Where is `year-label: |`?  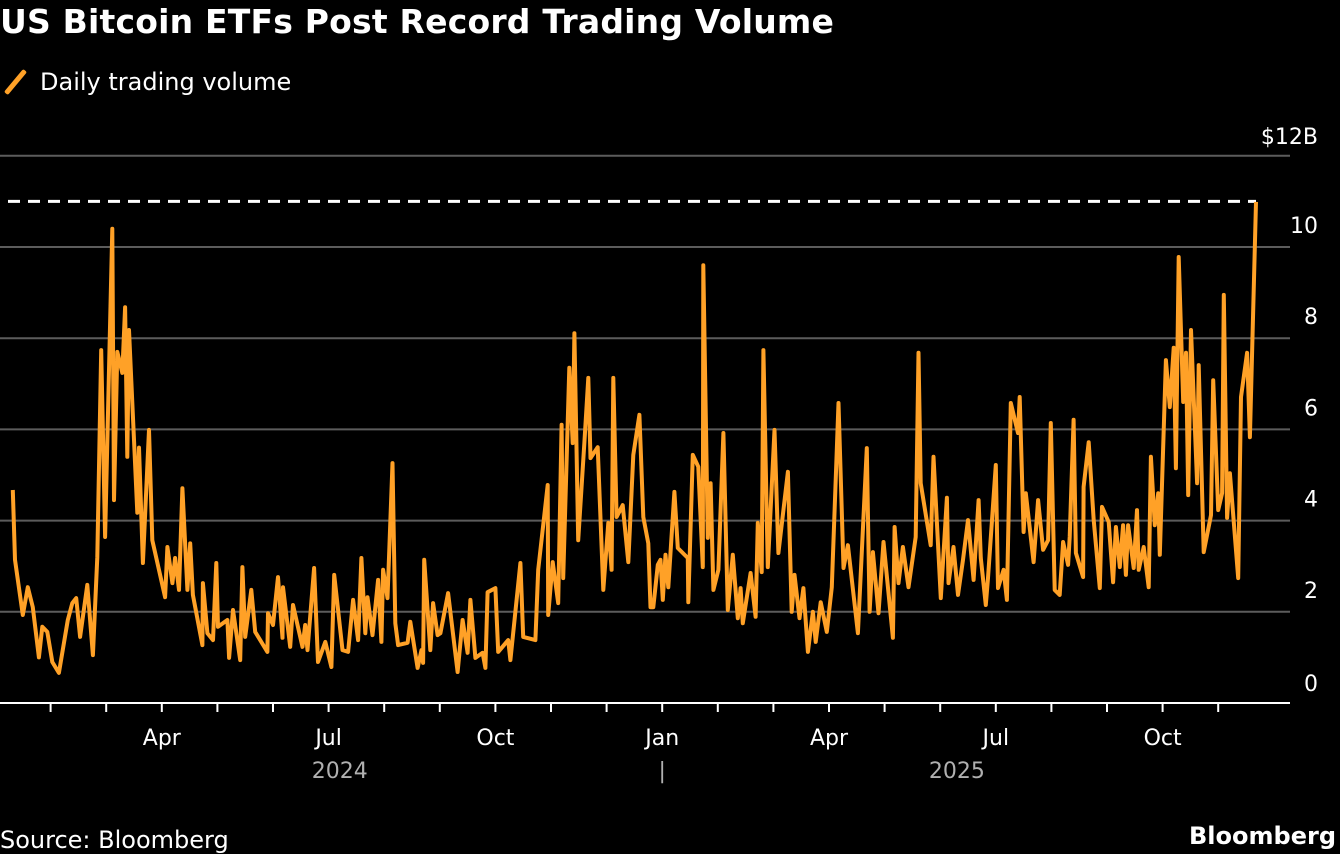 year-label: | is located at coordinates (661, 771).